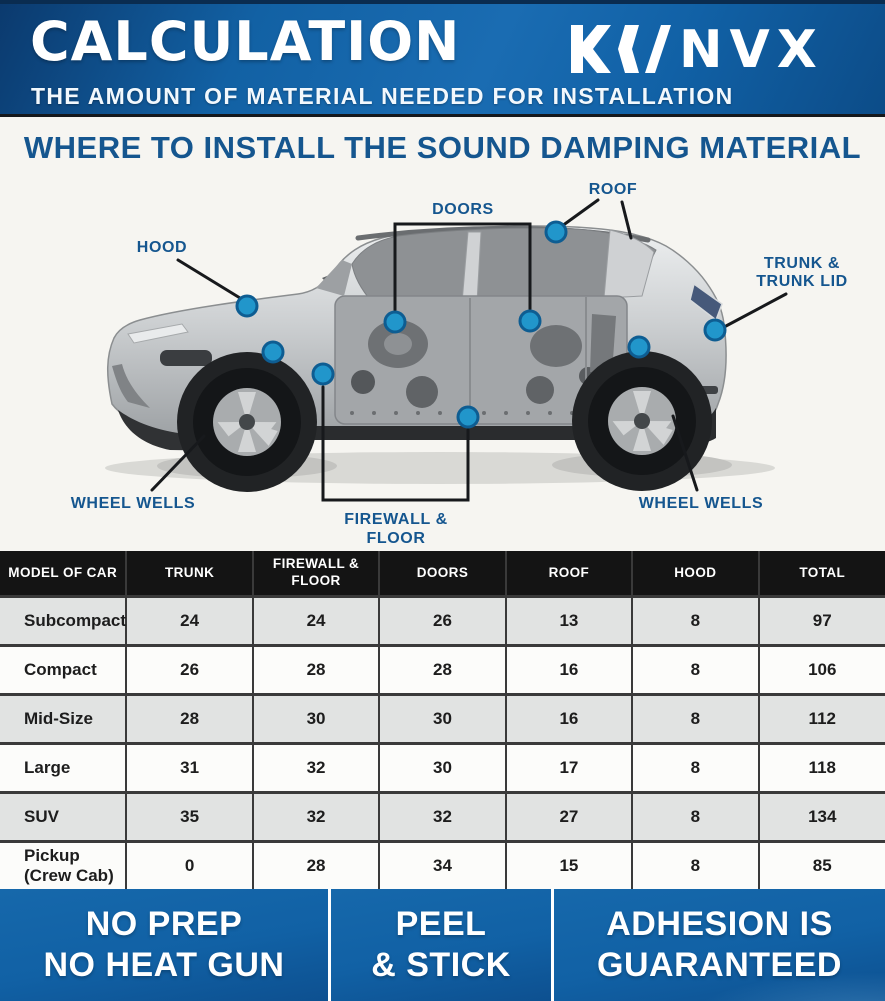  What do you see at coordinates (395, 322) in the screenshot?
I see `install-point-front-door` at bounding box center [395, 322].